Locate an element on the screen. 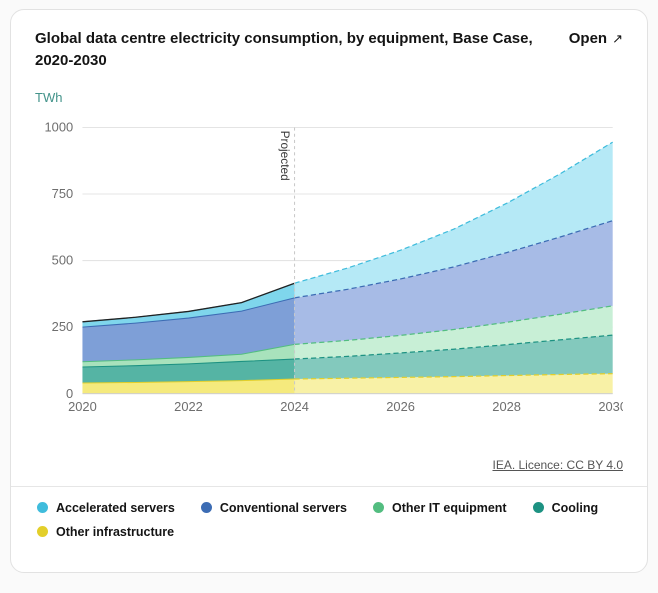 The width and height of the screenshot is (658, 593). x-tick-label: 2026 is located at coordinates (400, 406).